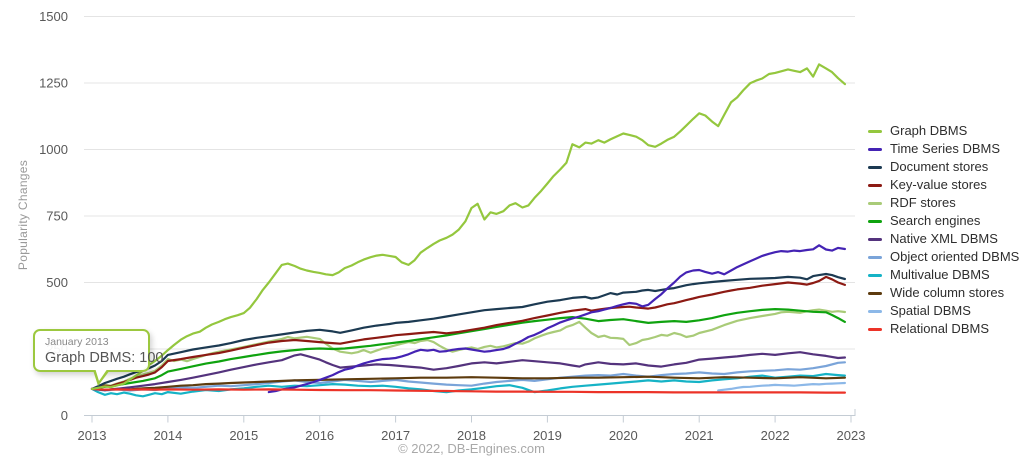 Image resolution: width=1033 pixels, height=466 pixels. What do you see at coordinates (923, 202) in the screenshot?
I see `legend-label: RDF stores` at bounding box center [923, 202].